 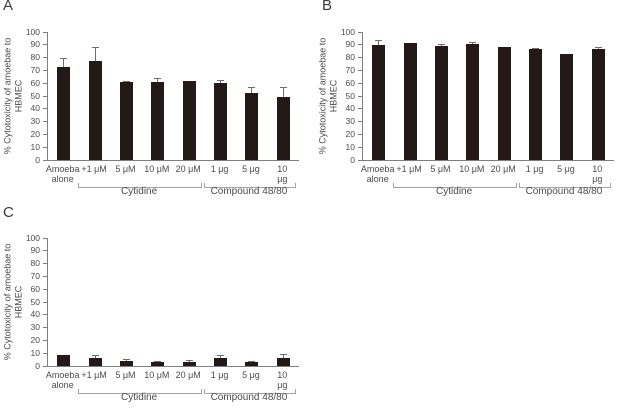 What do you see at coordinates (35, 250) in the screenshot?
I see `y-tick-label: 90` at bounding box center [35, 250].